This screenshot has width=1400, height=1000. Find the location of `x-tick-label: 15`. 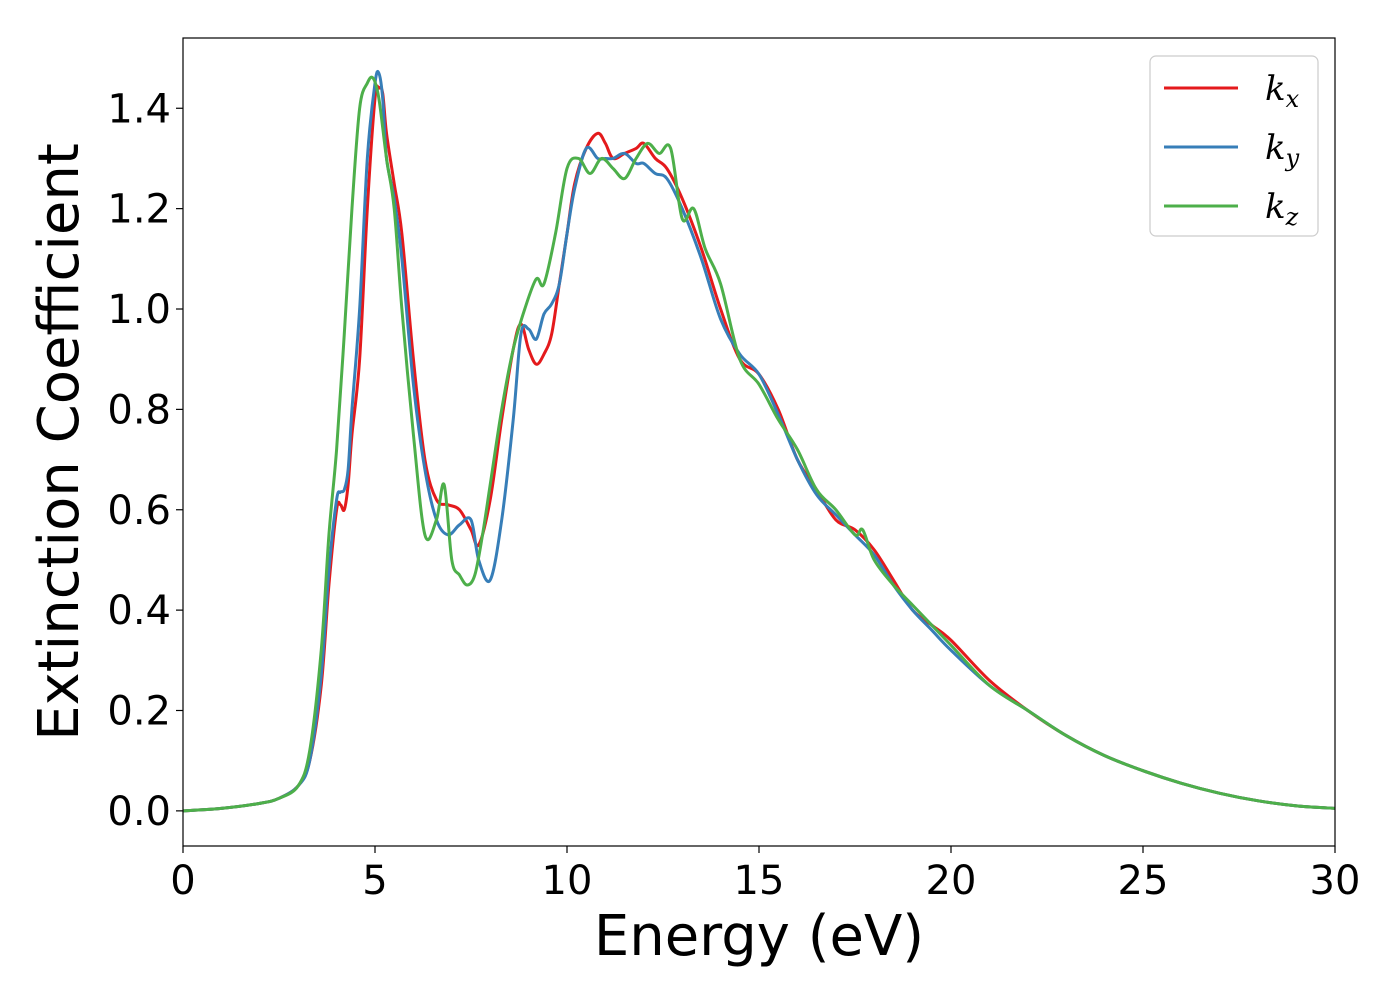

x-tick-label: 15 is located at coordinates (759, 881).